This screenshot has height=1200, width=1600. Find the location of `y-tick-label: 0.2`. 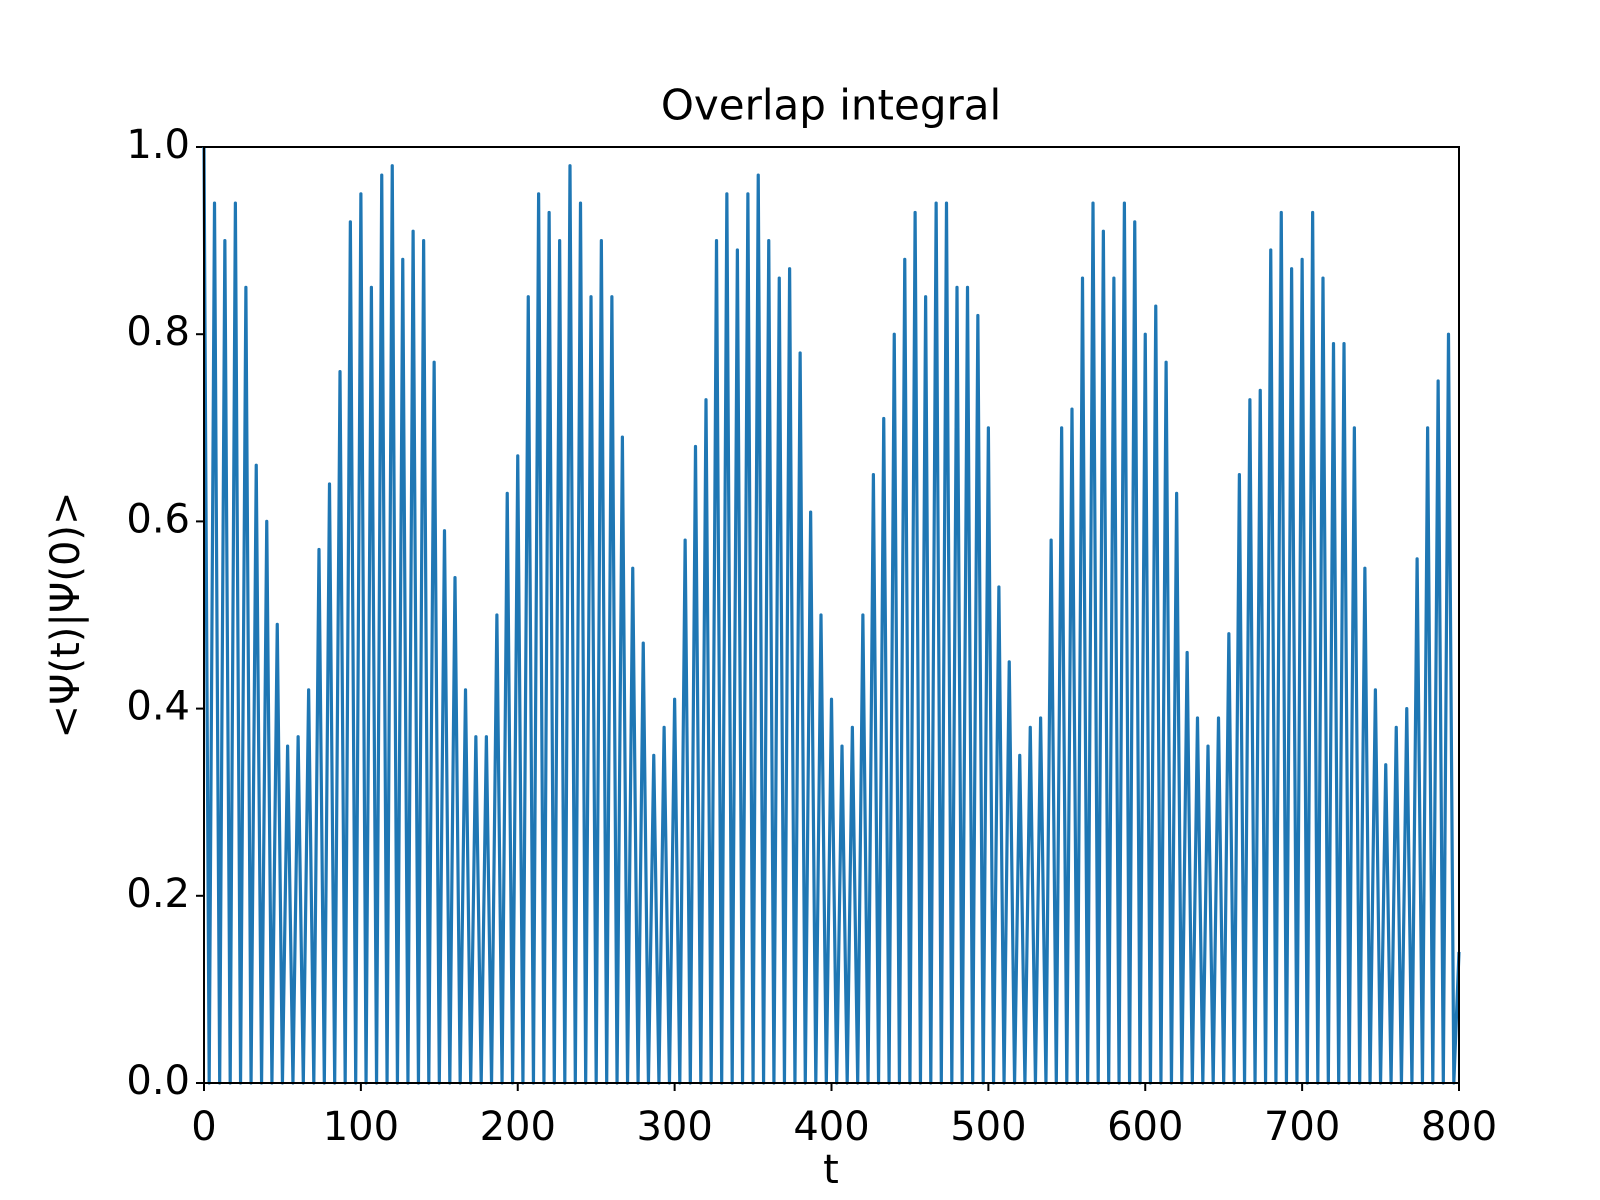

y-tick-label: 0.2 is located at coordinates (158, 894).